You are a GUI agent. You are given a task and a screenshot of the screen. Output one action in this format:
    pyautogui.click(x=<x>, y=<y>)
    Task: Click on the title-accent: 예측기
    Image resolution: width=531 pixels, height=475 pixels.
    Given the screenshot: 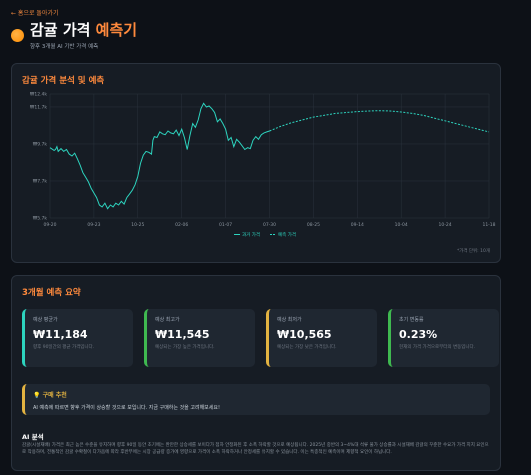 What is the action you would take?
    pyautogui.click(x=116, y=30)
    